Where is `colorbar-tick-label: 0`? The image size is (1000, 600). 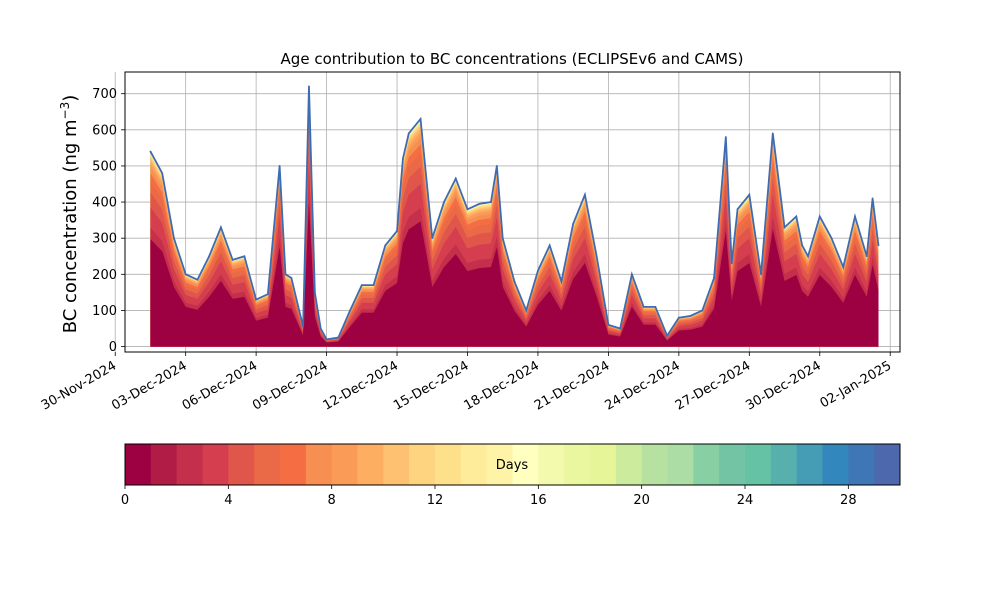
colorbar-tick-label: 0 is located at coordinates (125, 500).